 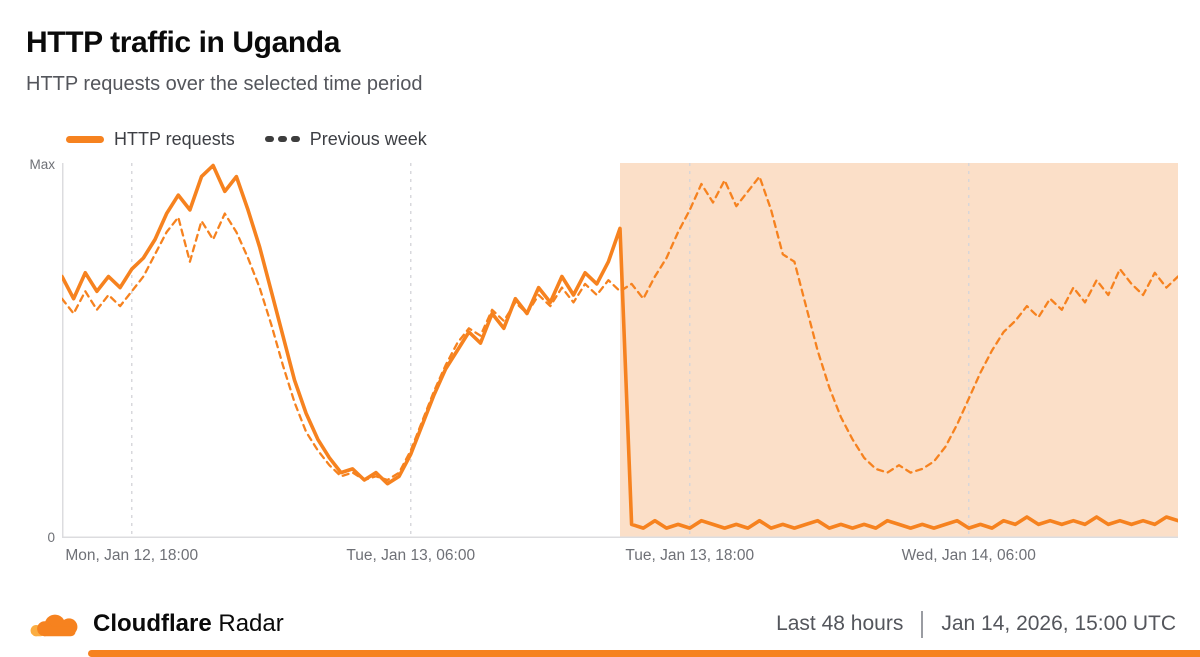 I want to click on divider, so click(x=922, y=624).